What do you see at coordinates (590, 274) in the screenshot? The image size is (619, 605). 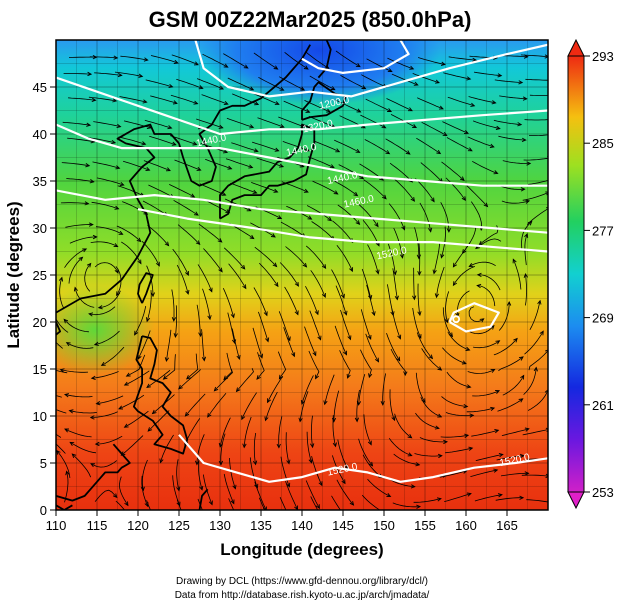 I see `colorbar: 253 261 269 277 285 293` at bounding box center [590, 274].